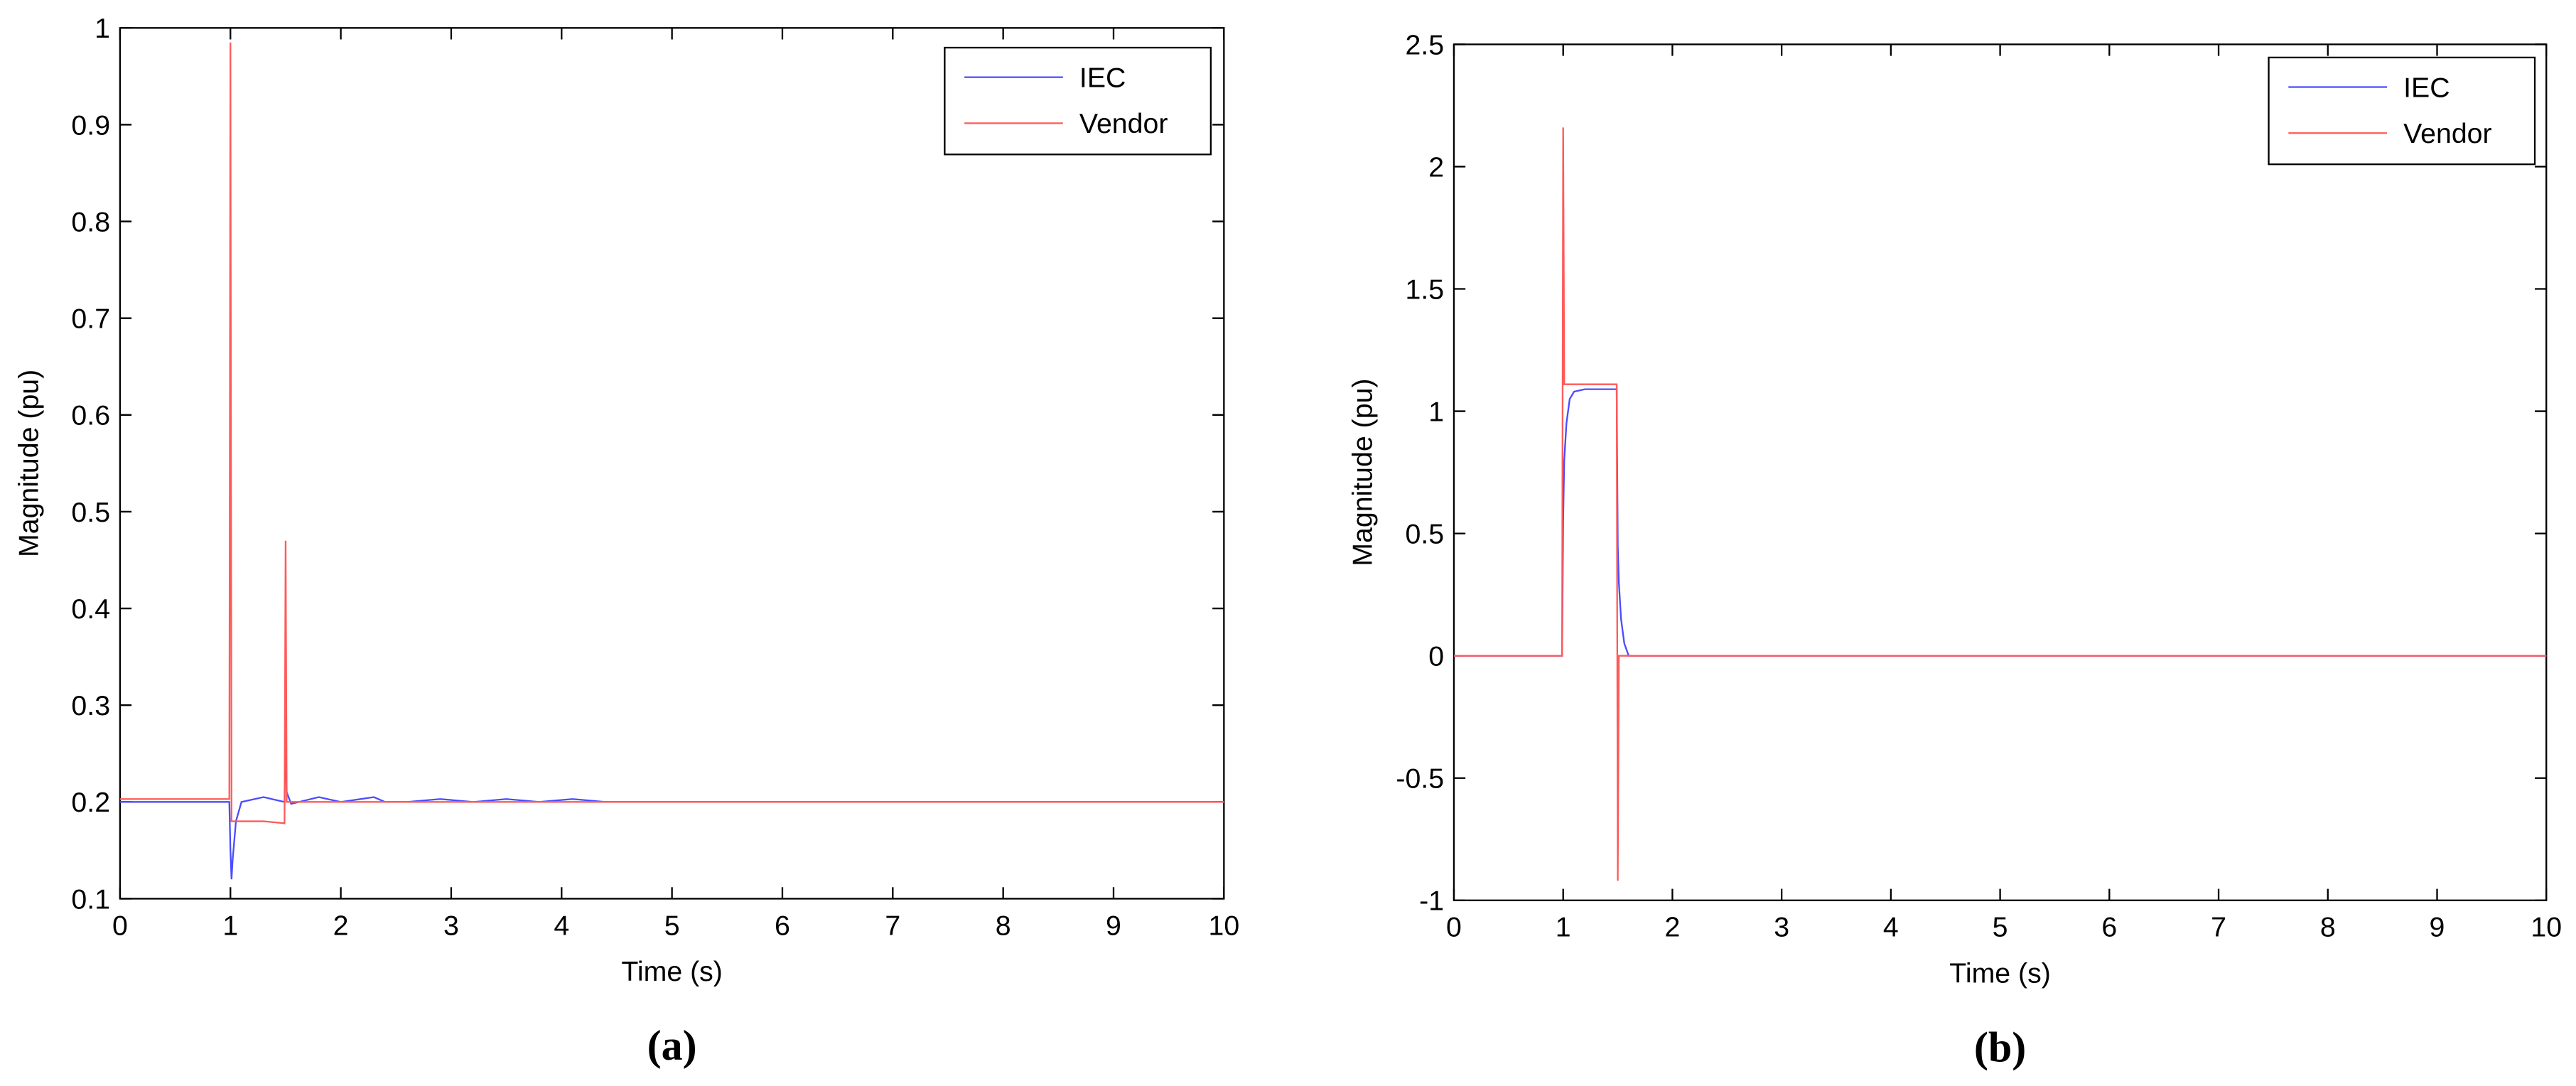  What do you see at coordinates (1424, 44) in the screenshot?
I see `y-tick-label: 2.5` at bounding box center [1424, 44].